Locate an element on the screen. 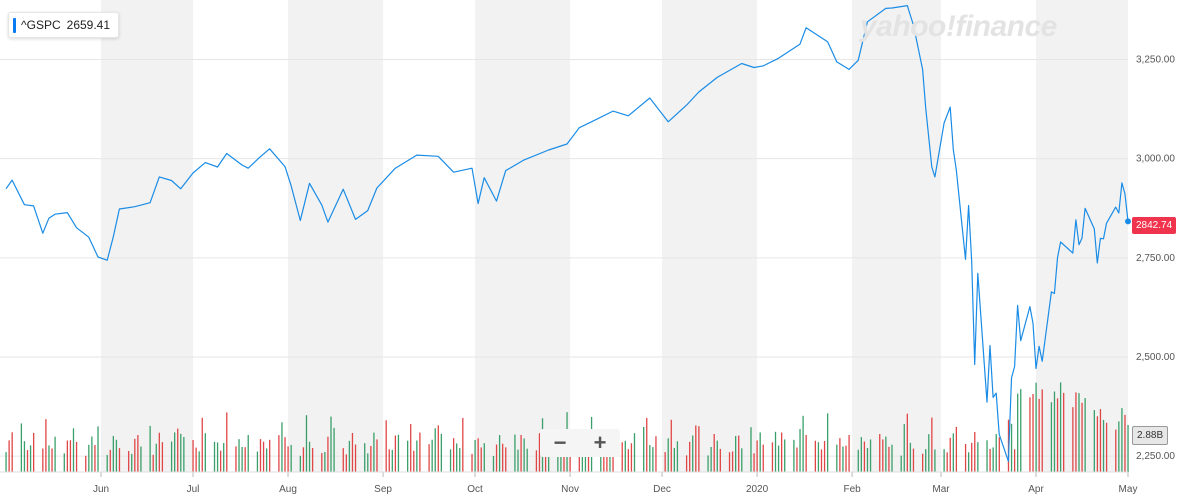 The height and width of the screenshot is (500, 1182). plus-icon: + is located at coordinates (600, 442).